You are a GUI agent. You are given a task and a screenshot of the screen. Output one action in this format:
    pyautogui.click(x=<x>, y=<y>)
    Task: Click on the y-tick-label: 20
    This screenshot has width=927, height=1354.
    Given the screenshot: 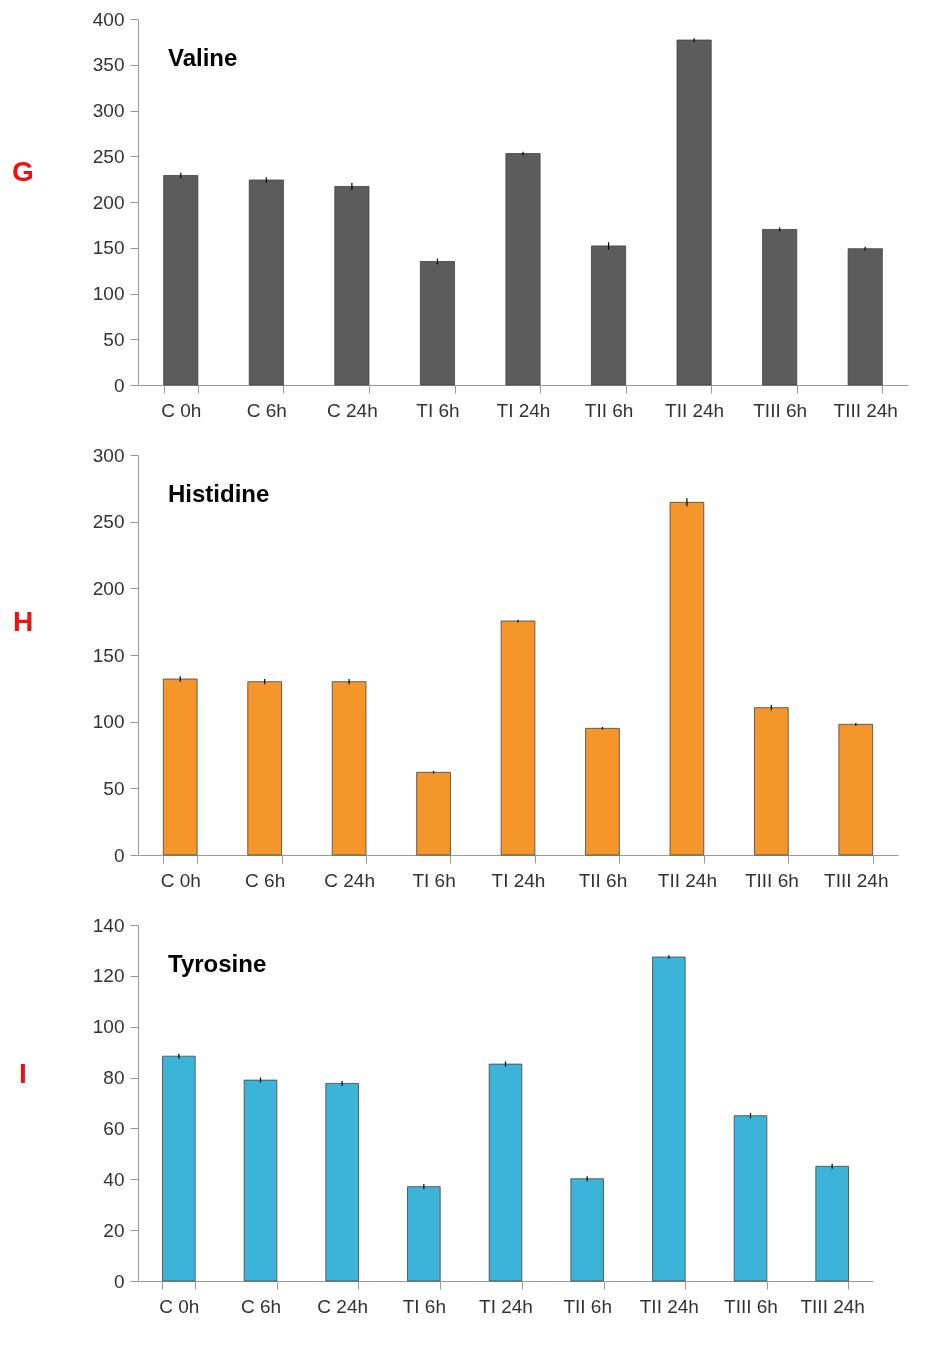 What is the action you would take?
    pyautogui.click(x=114, y=1230)
    